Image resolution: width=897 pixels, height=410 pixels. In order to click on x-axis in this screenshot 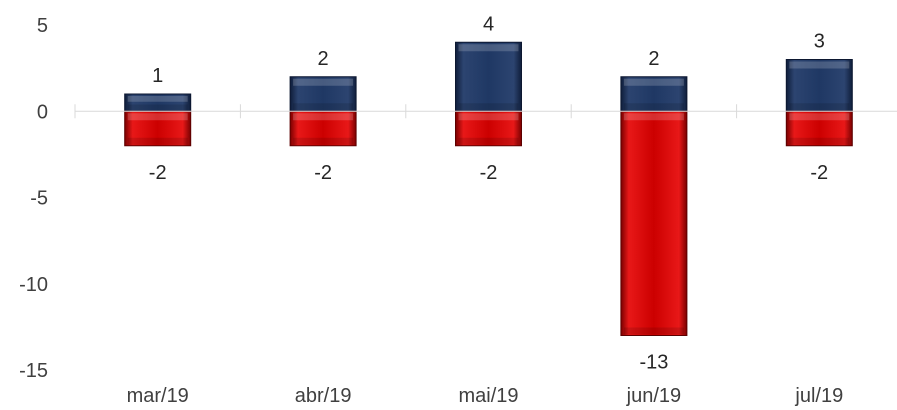, I will do `click(485, 111)`.